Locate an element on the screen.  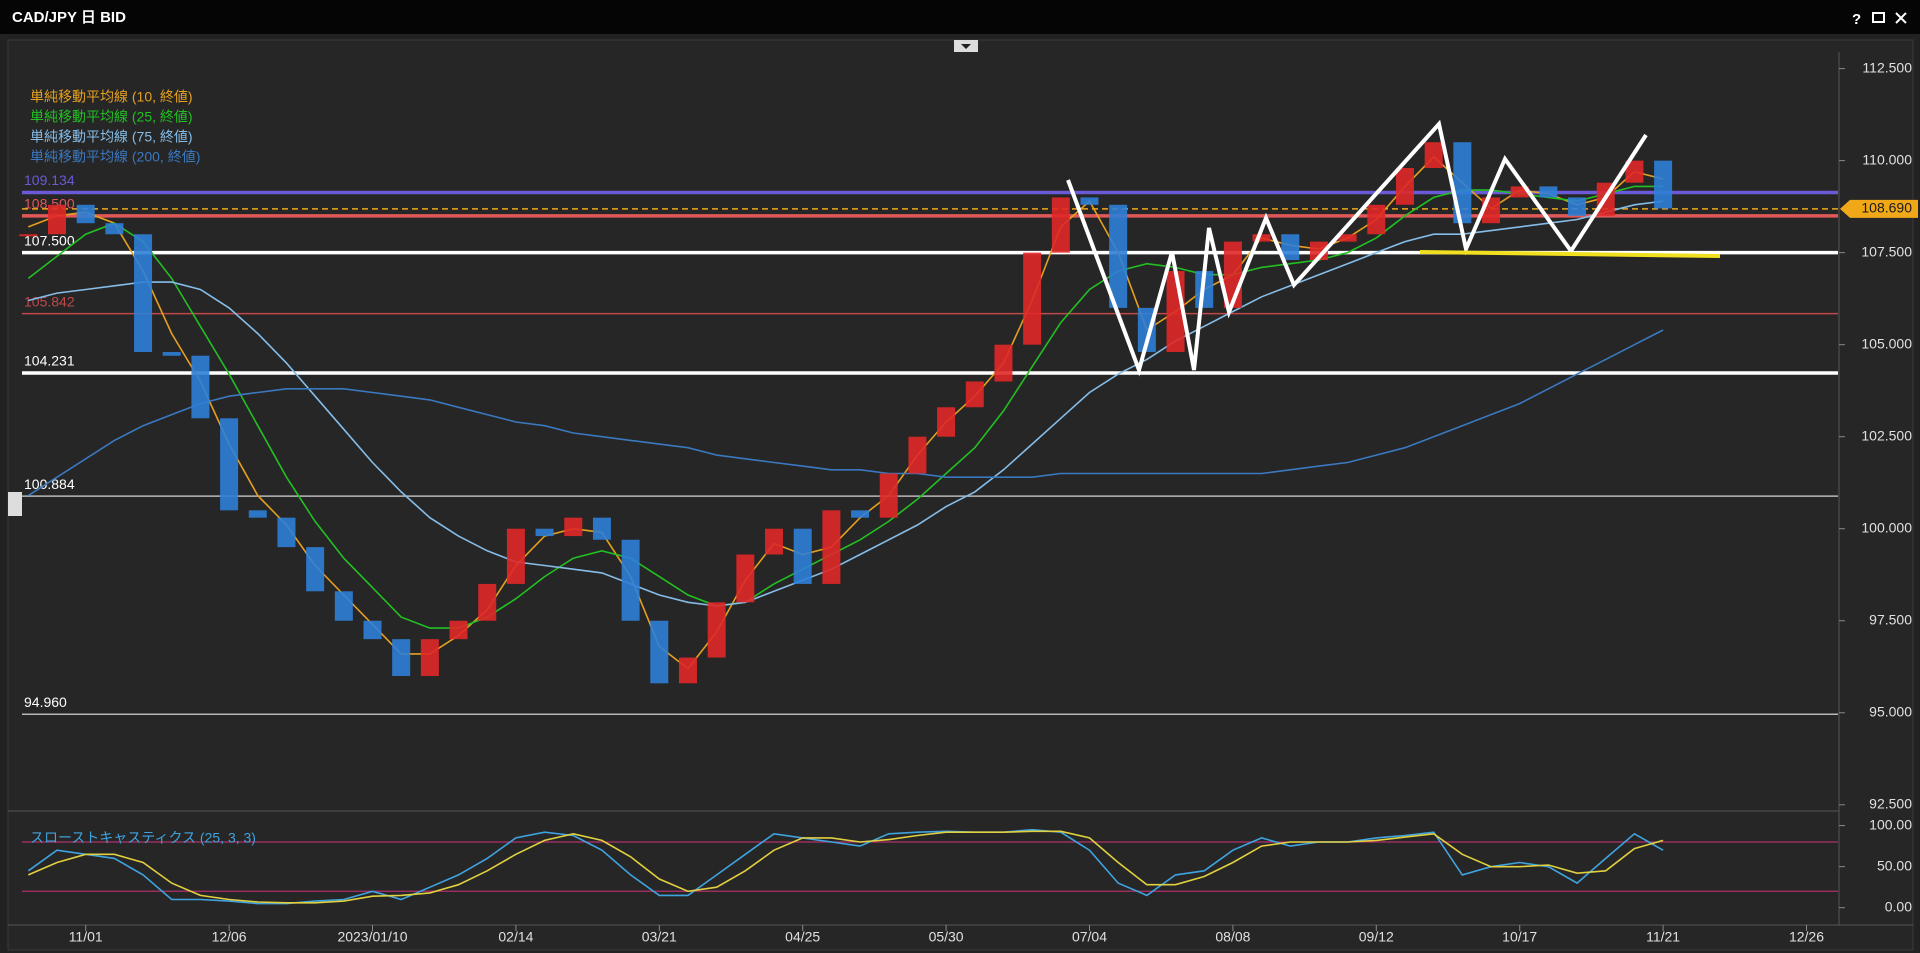
y-tick-label: 105.000 is located at coordinates (1886, 343).